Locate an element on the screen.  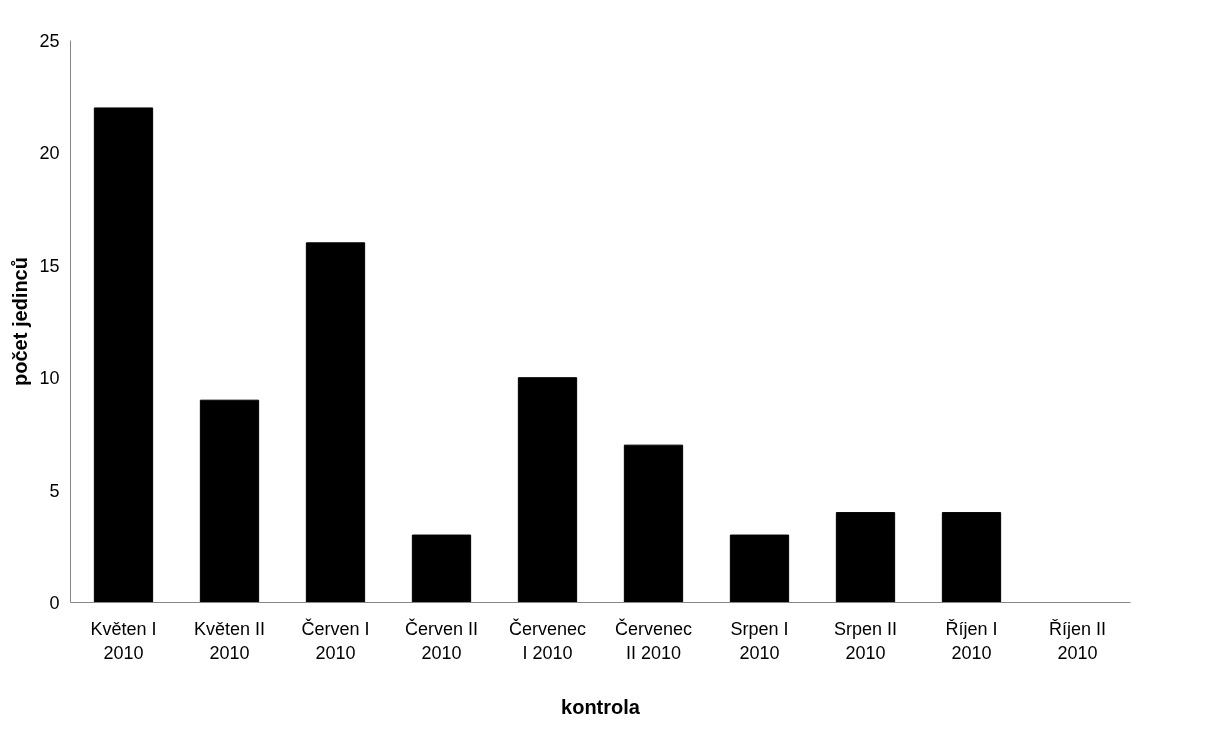
x-tick-label: Červen I 2010 is located at coordinates (335, 640).